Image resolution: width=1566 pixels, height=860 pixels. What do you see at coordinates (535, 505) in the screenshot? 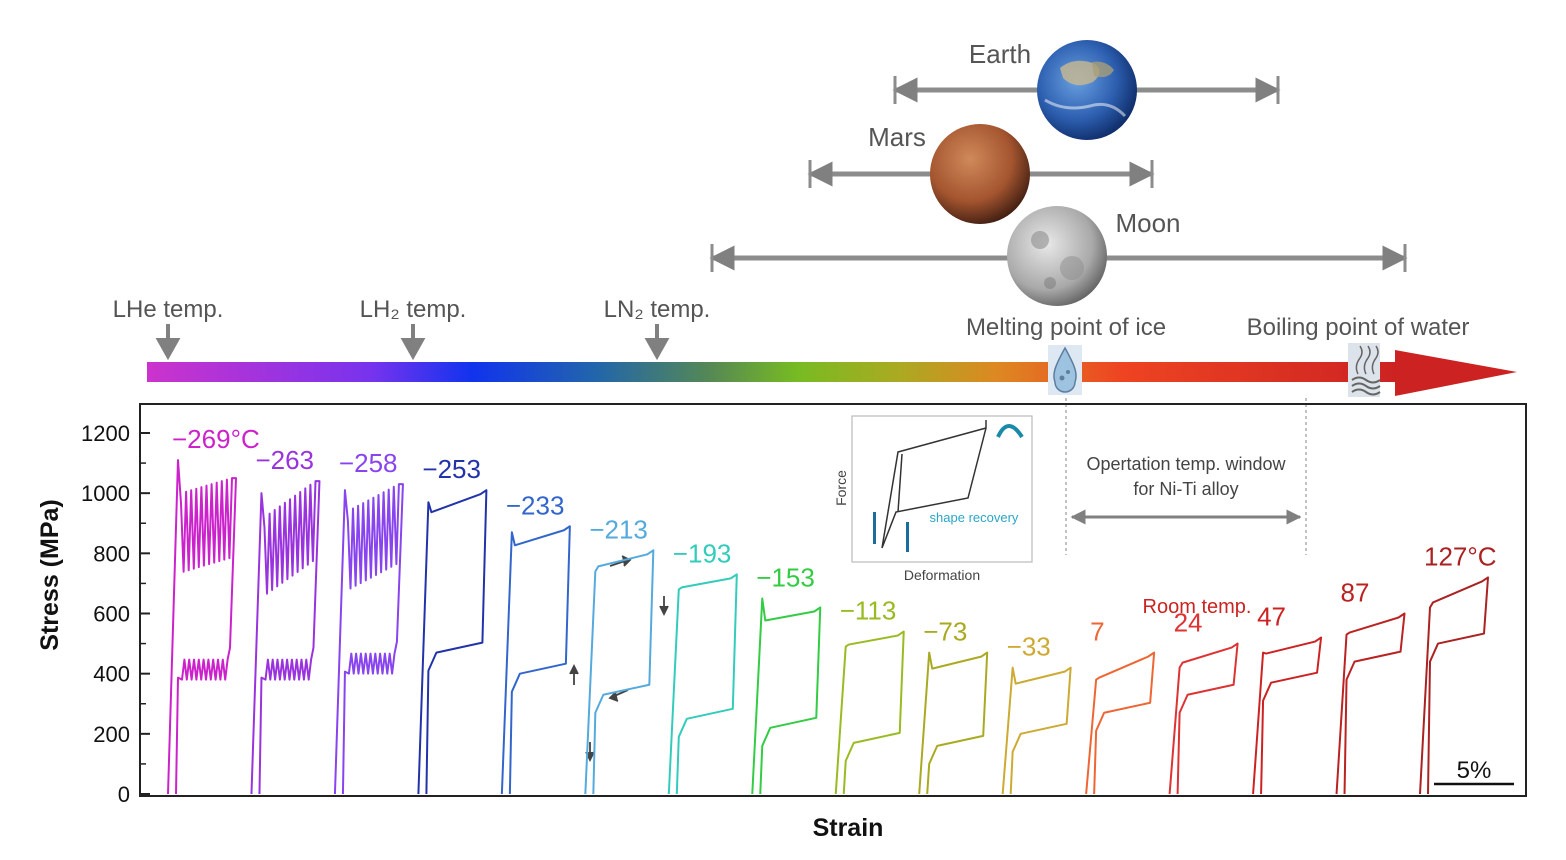
I see `series-temperature-label: −233` at bounding box center [535, 505].